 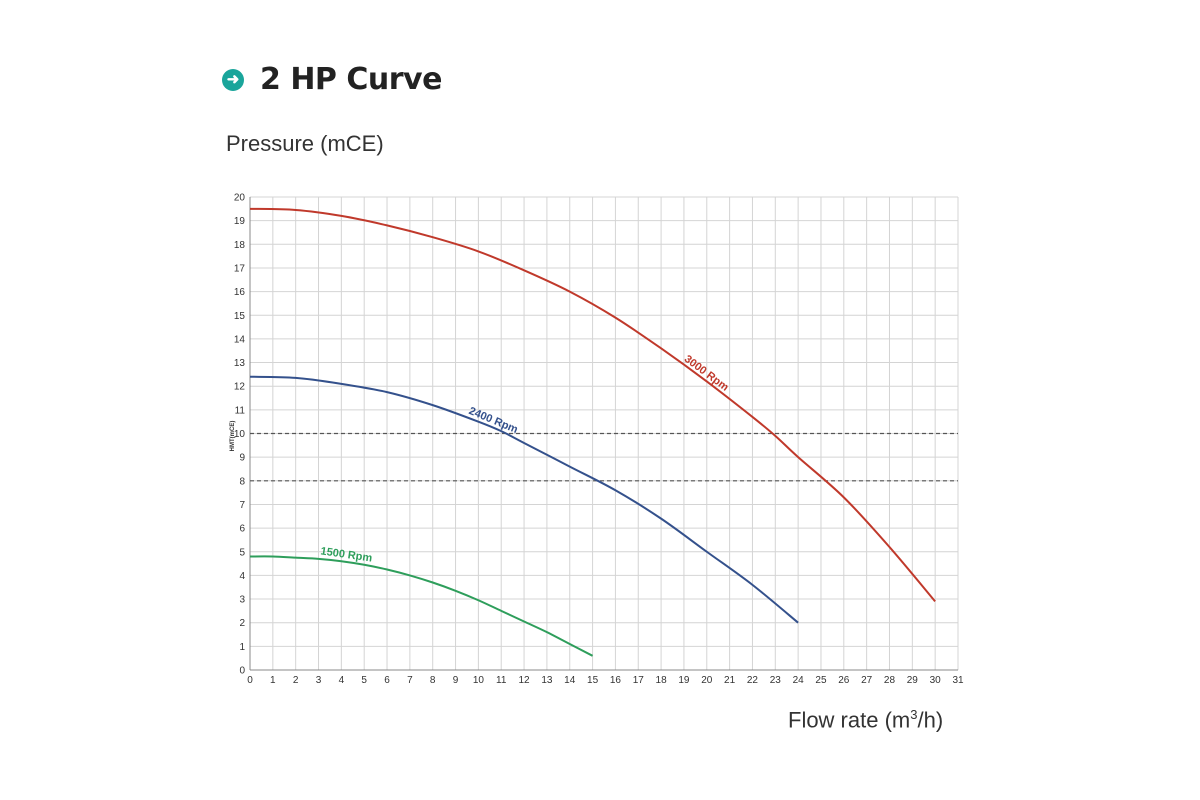 I want to click on x-tick-label: 23, so click(x=776, y=680).